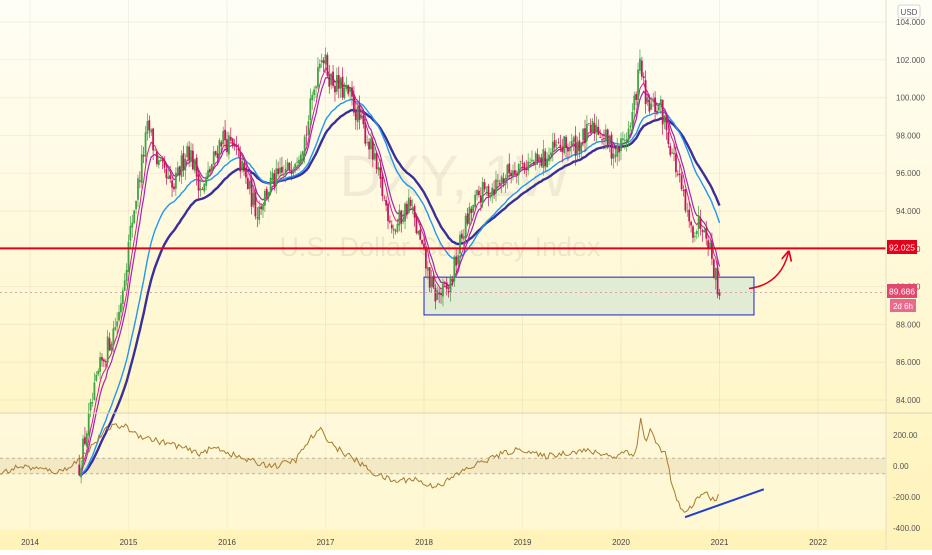  I want to click on oscillator-scale: -400.00 -200.00 0.00 200.00, so click(907, 482).